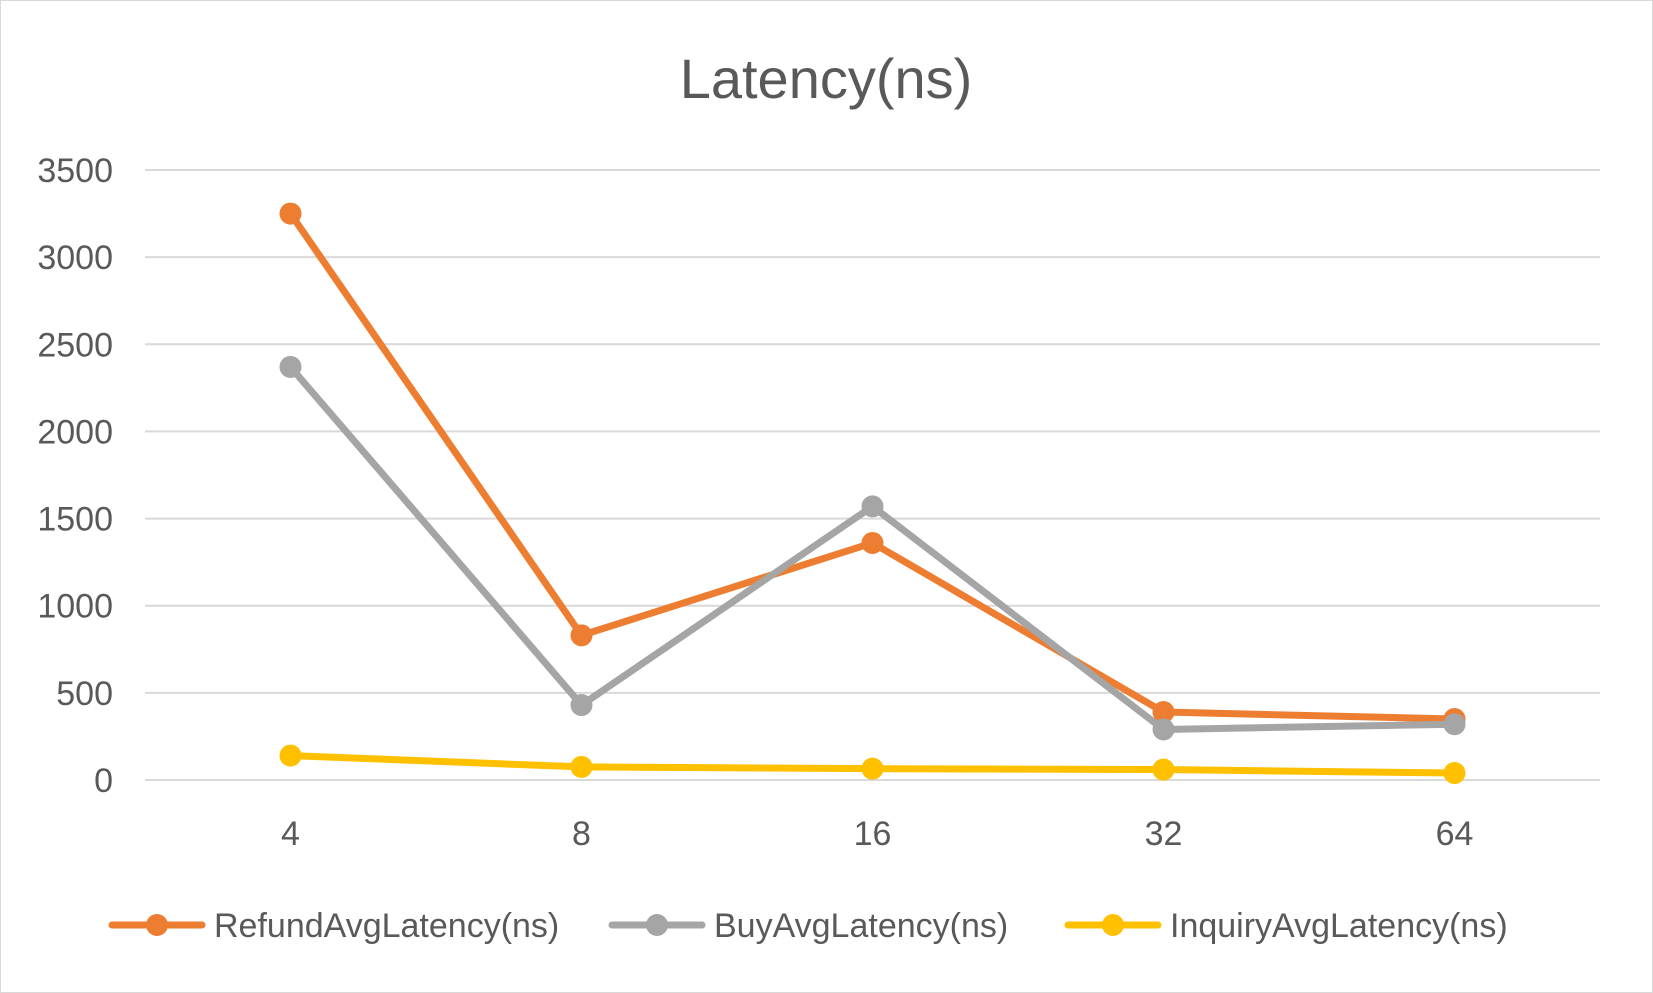  I want to click on x-axis-tick-labels: 4 8 16 32 64, so click(877, 834).